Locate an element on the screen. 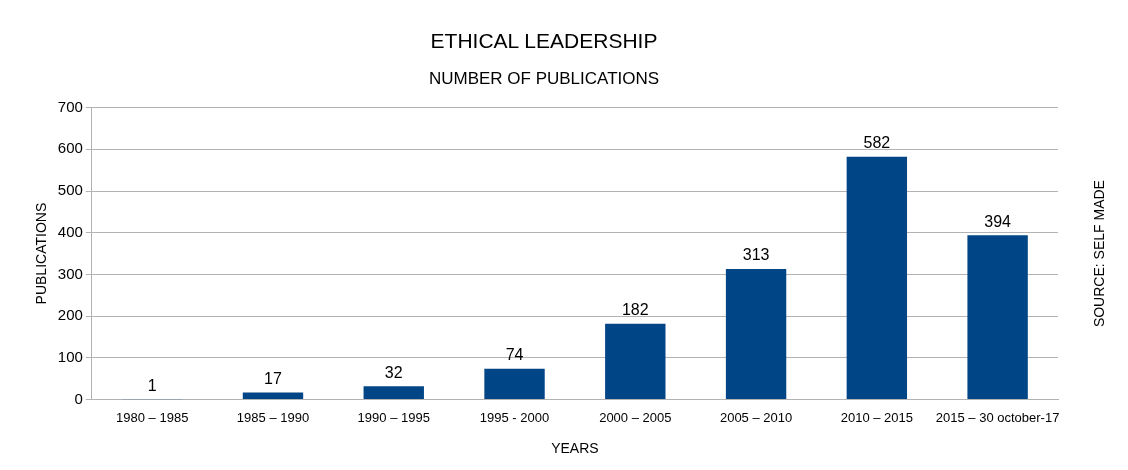 Image resolution: width=1128 pixels, height=470 pixels. data-label: 17 is located at coordinates (273, 378).